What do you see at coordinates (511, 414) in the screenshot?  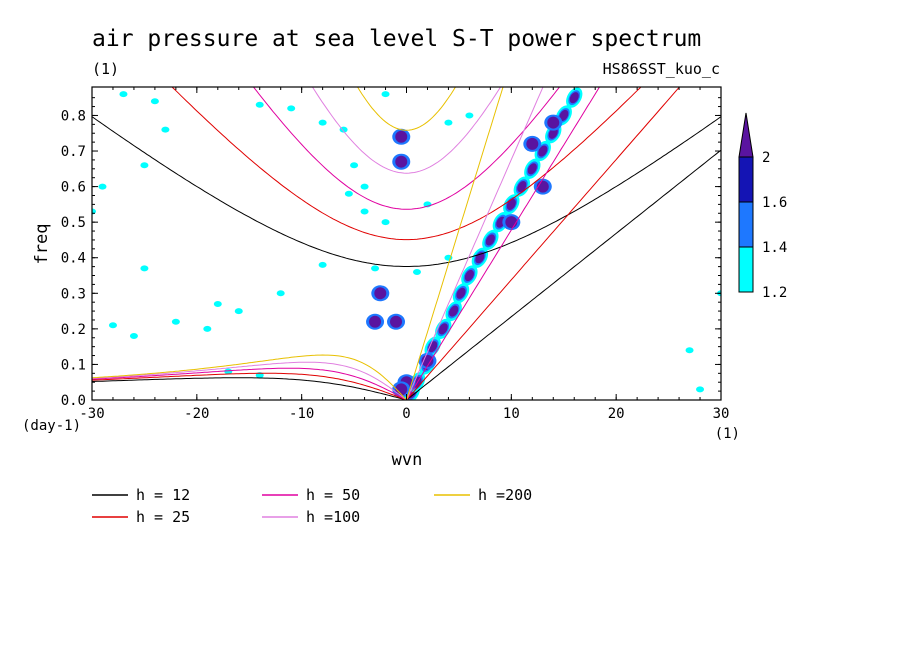 I see `x-tick-label: 10` at bounding box center [511, 414].